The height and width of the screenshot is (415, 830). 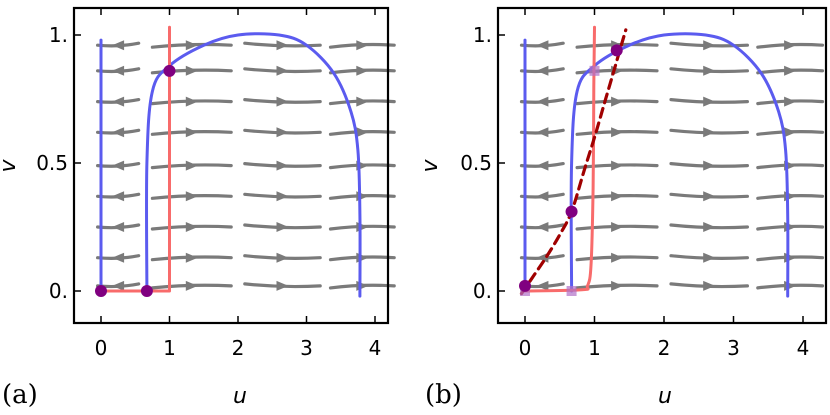 What do you see at coordinates (443, 395) in the screenshot?
I see `panel-label-b: (b)` at bounding box center [443, 395].